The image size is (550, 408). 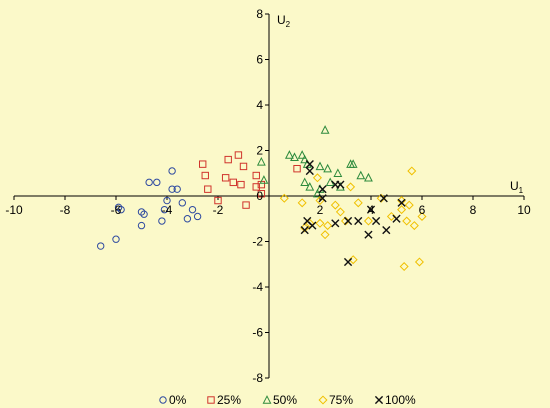 What do you see at coordinates (218, 210) in the screenshot?
I see `x-tick-label: -2` at bounding box center [218, 210].